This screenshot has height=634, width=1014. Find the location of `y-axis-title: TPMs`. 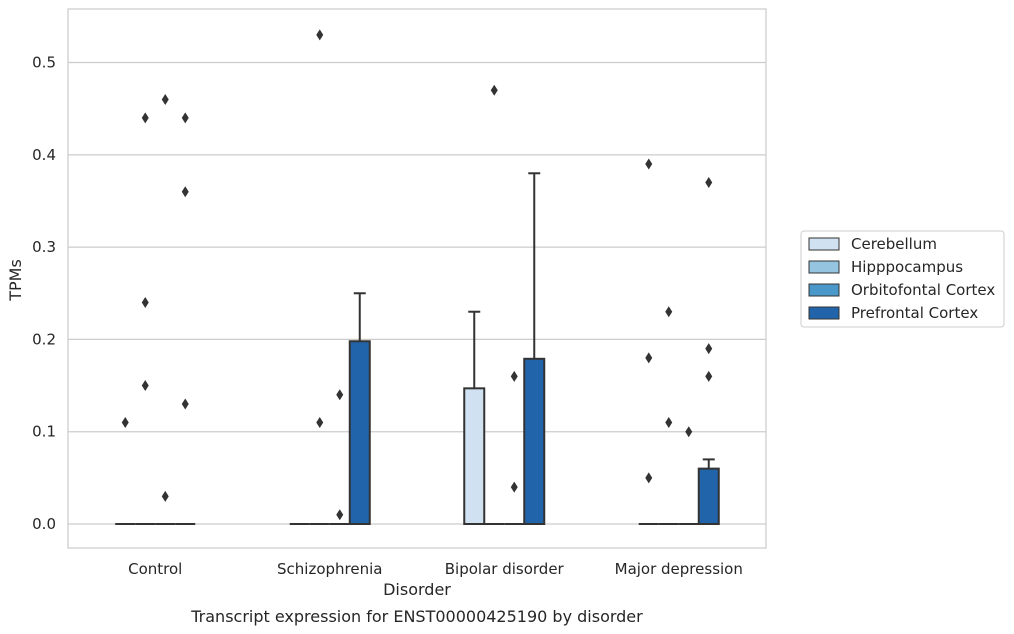

y-axis-title: TPMs is located at coordinates (15, 280).